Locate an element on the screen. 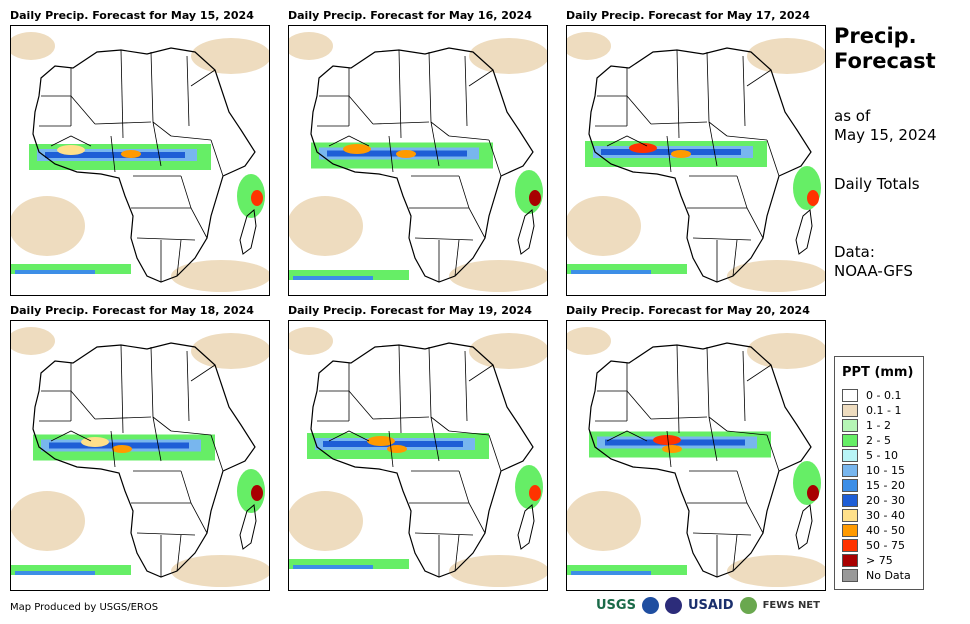 The width and height of the screenshot is (970, 624). legend-label: 40 - 50 is located at coordinates (885, 530).